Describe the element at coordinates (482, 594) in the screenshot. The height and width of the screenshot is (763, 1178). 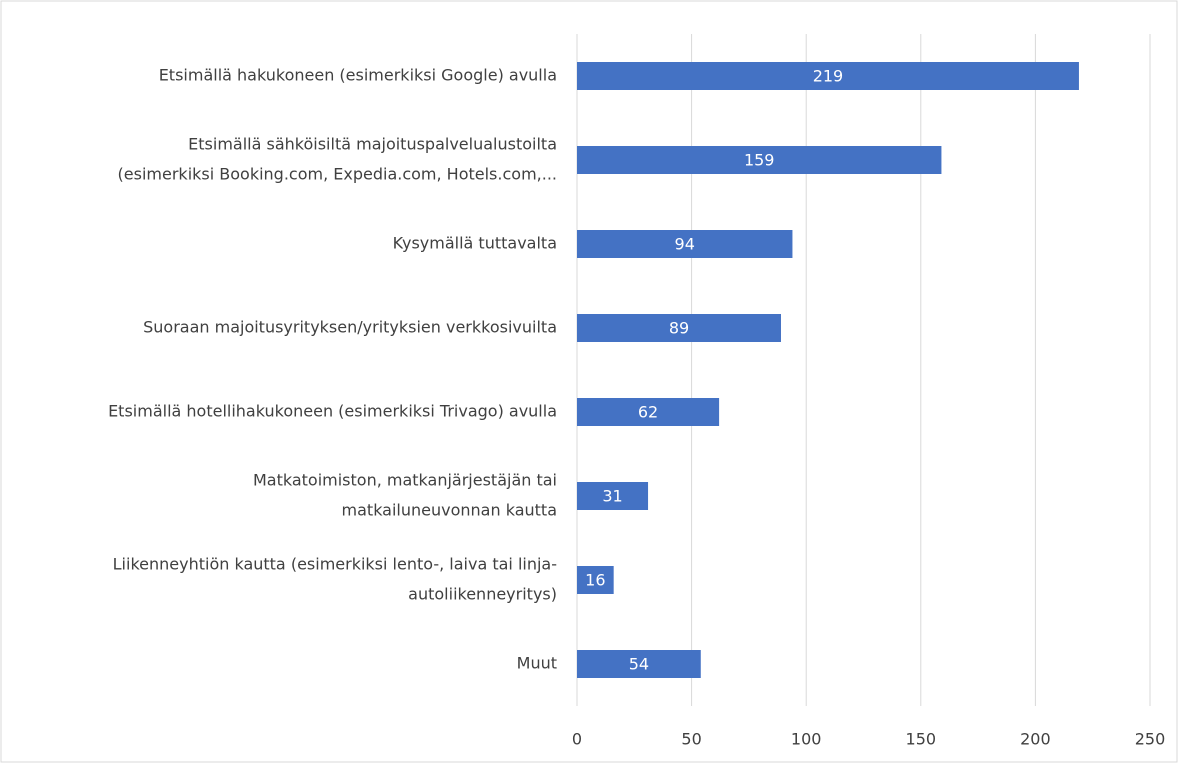
I see `y-tick-label: autoliikenneyritys)` at that location.